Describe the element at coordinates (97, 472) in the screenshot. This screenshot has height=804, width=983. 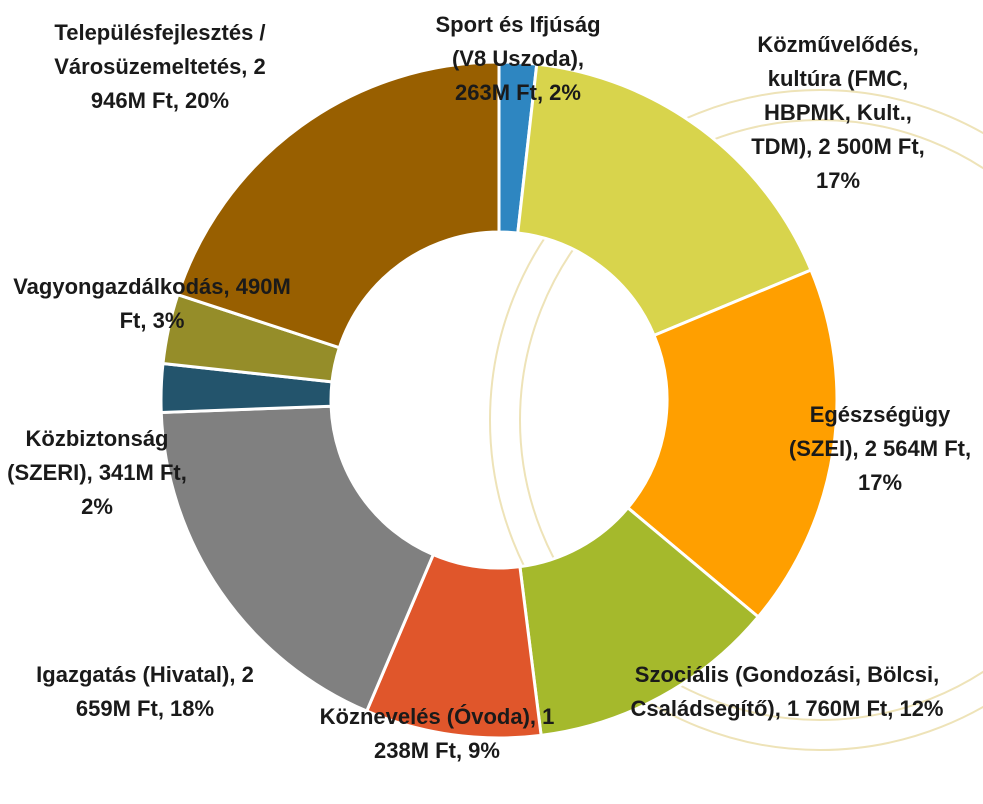
I see `data-label: Közbiztonság (SZERI), 341M Ft, 2%` at that location.